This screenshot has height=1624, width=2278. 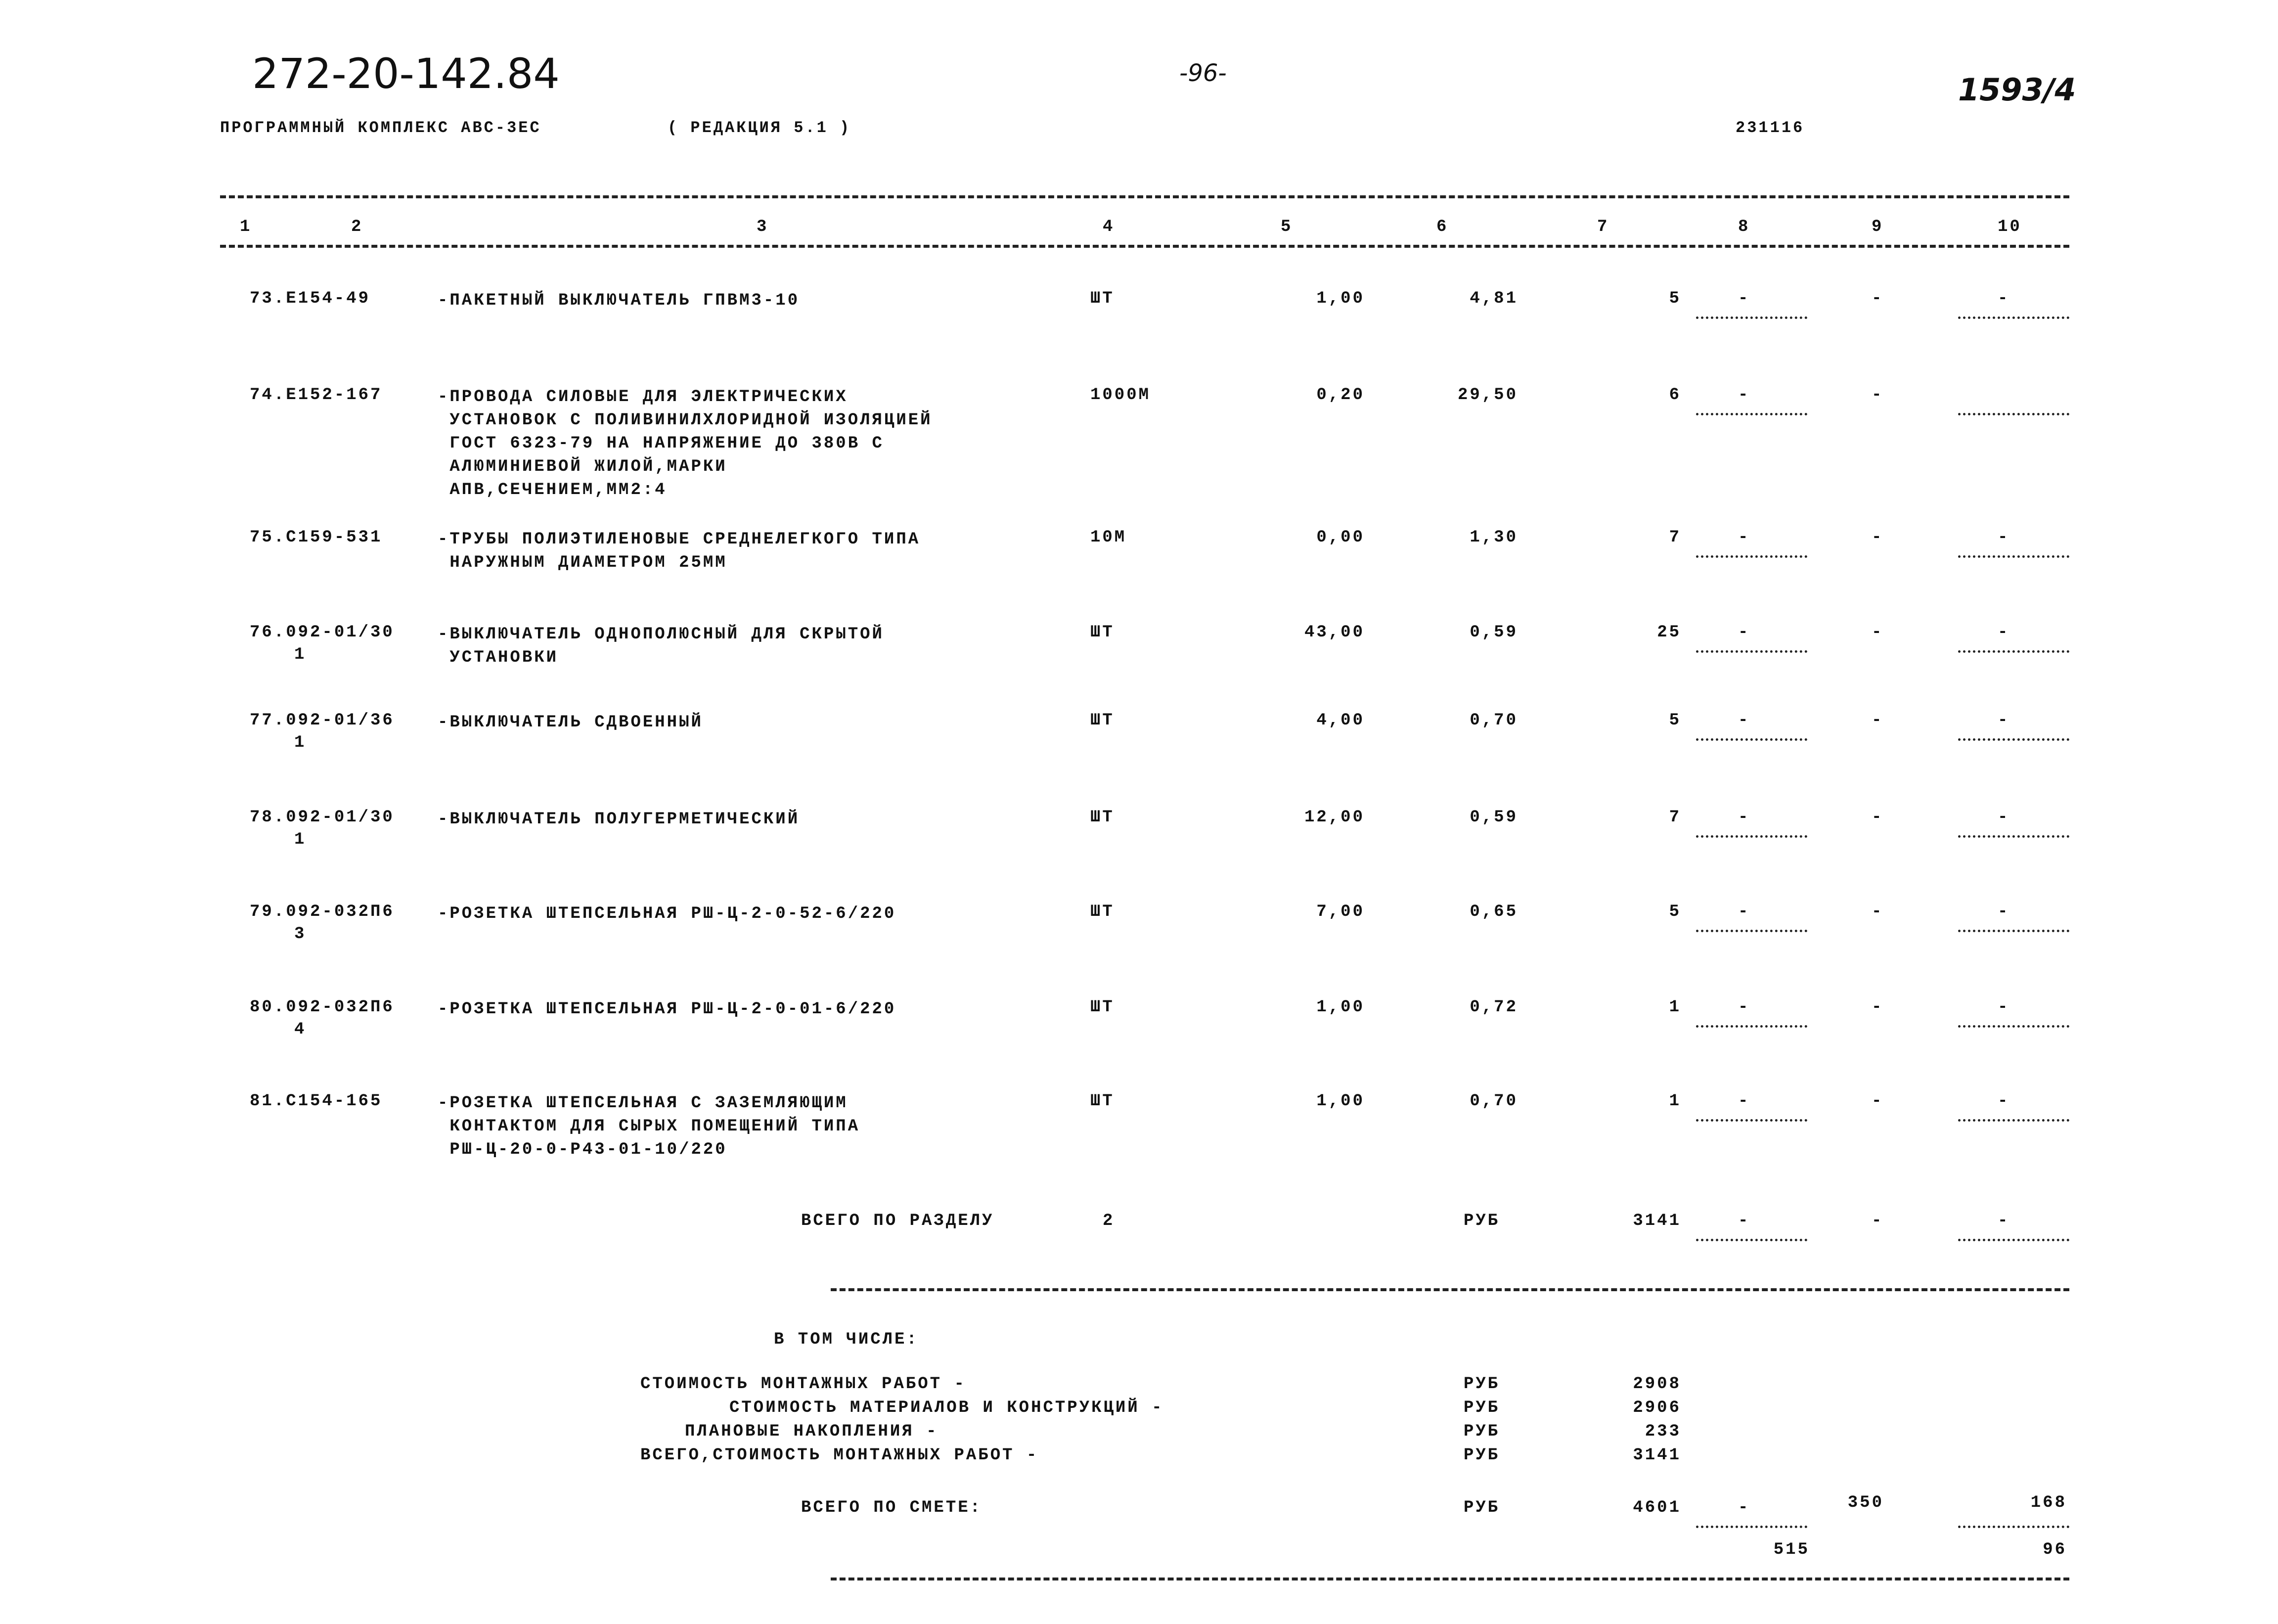 I want to click on item-code: 76.092-01/30, so click(x=322, y=632).